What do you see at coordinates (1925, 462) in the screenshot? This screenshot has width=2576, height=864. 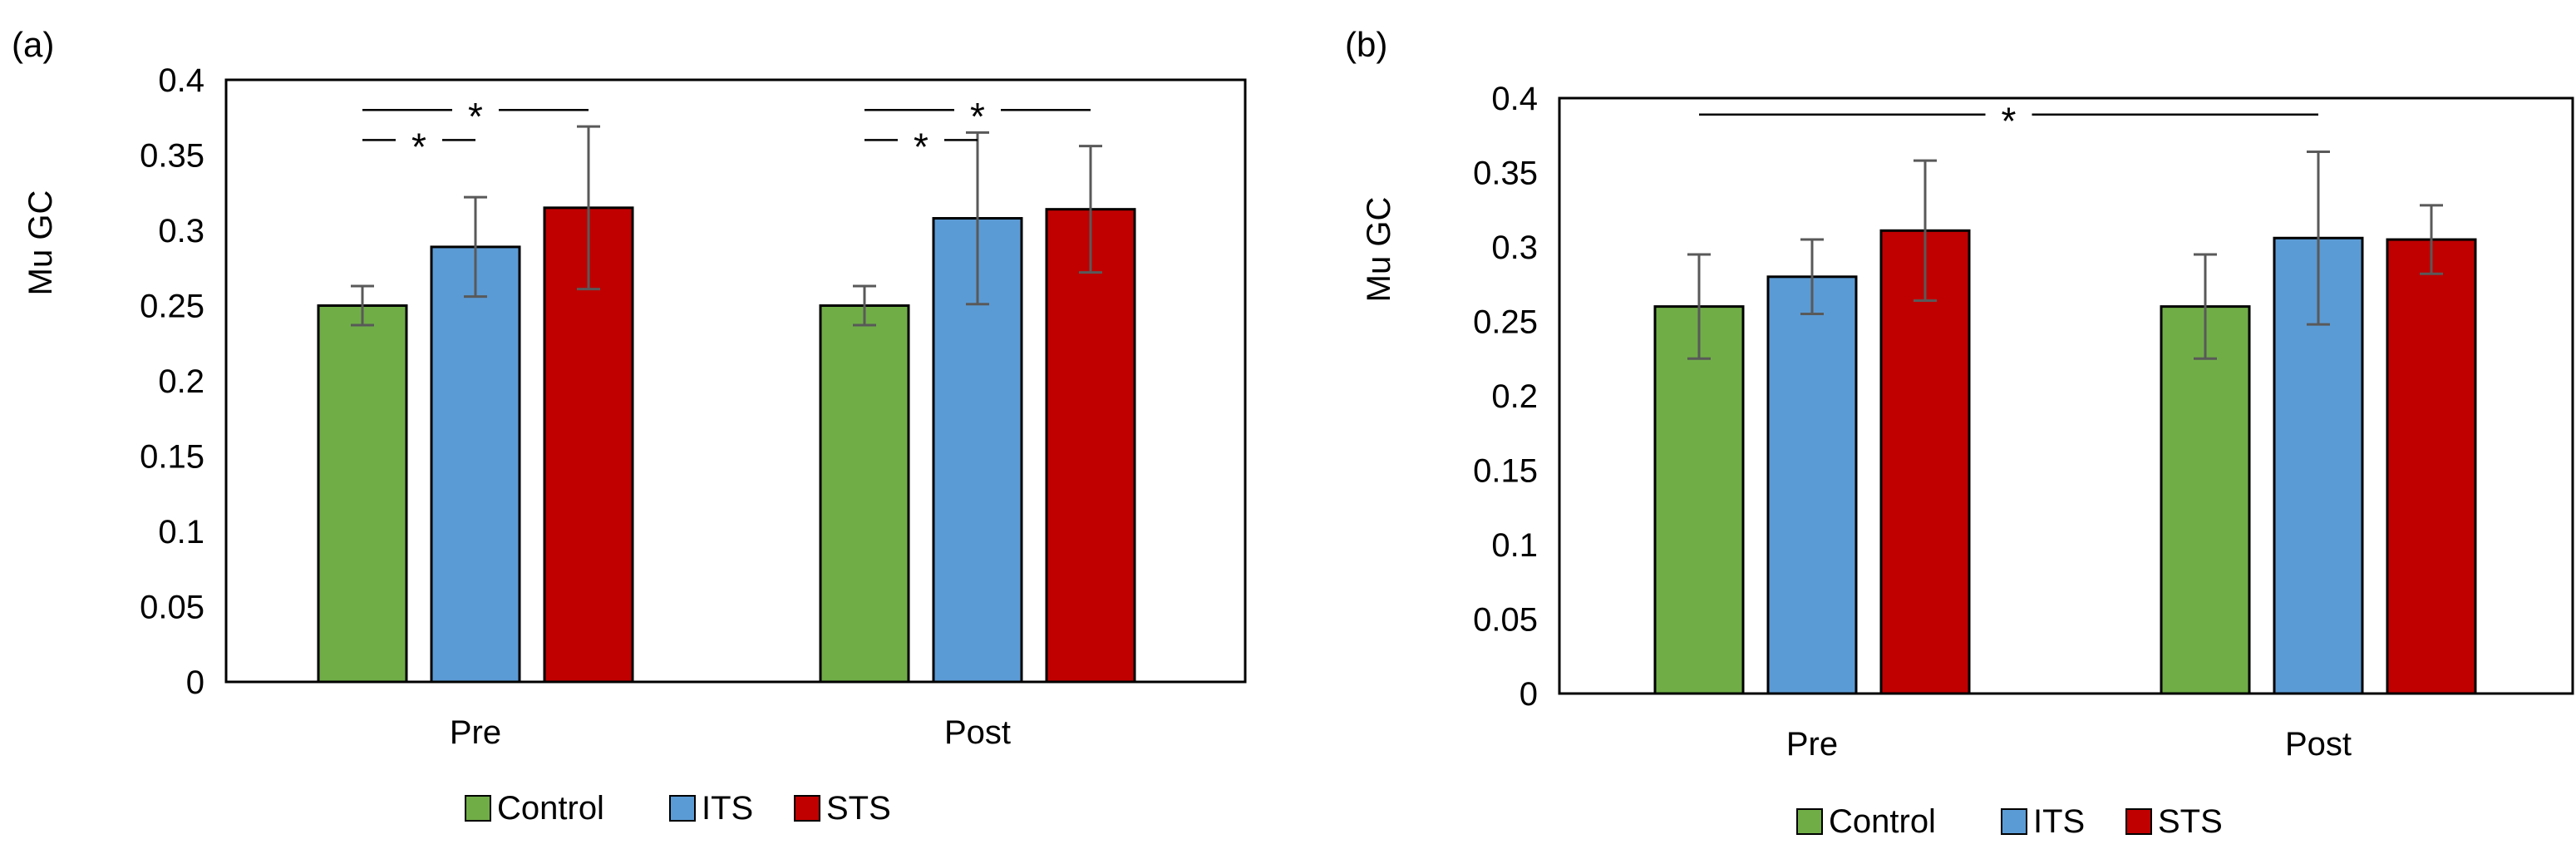 I see `bar-sts-pre` at bounding box center [1925, 462].